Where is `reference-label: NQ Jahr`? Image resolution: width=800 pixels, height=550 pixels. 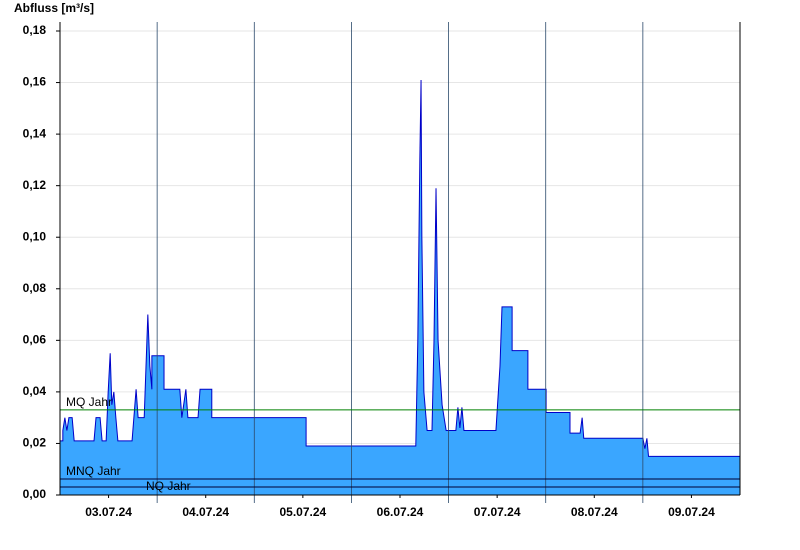
reference-label: NQ Jahr is located at coordinates (168, 486).